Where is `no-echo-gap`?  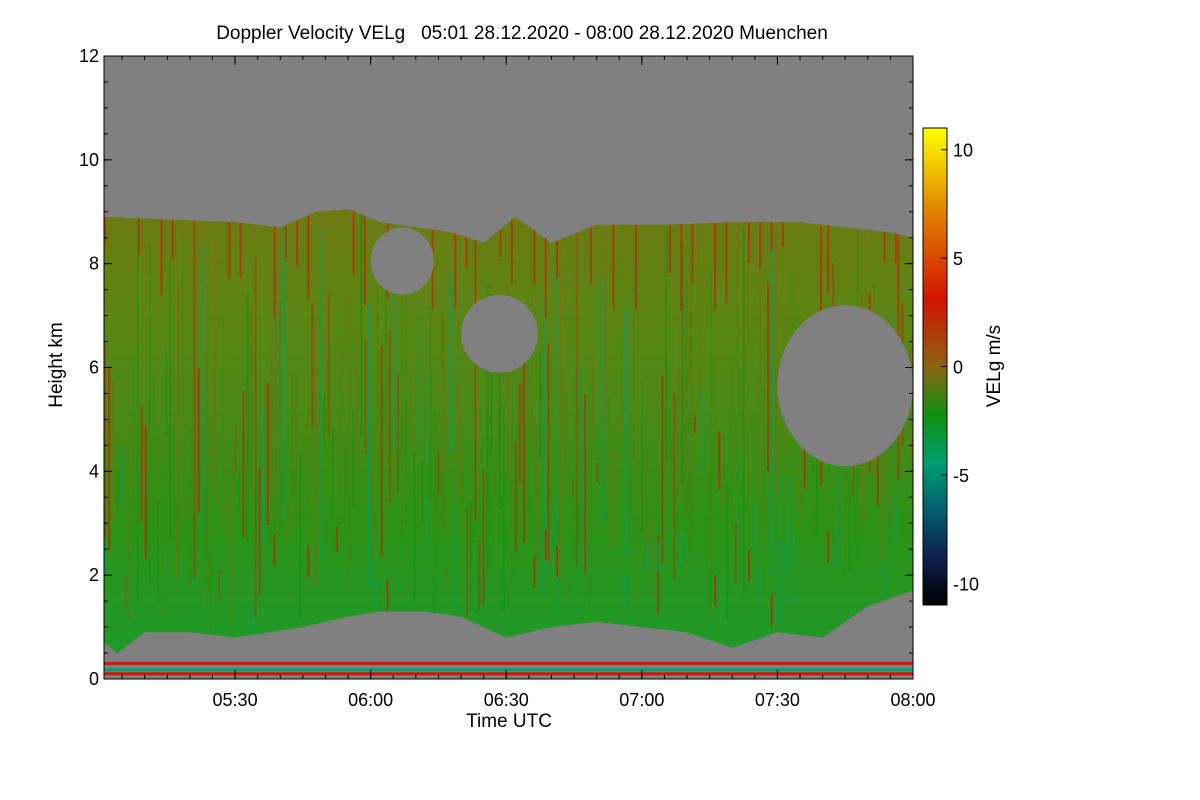
no-echo-gap is located at coordinates (845, 386).